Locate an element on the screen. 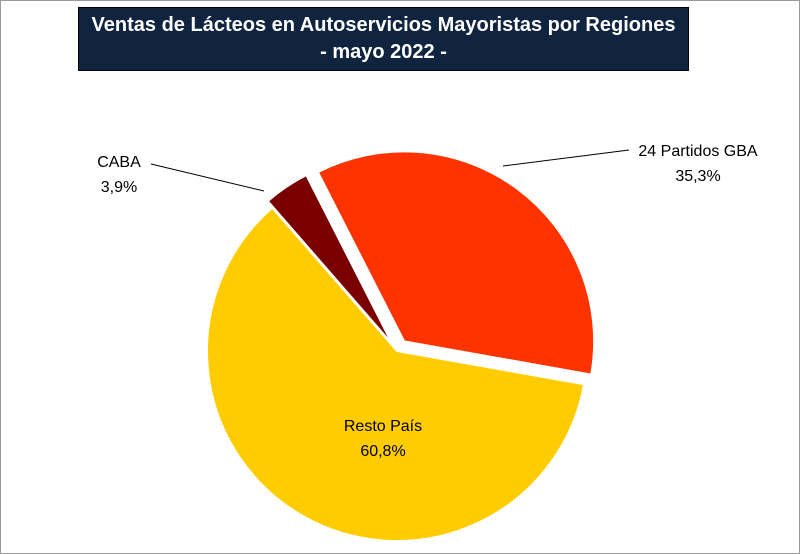 The height and width of the screenshot is (554, 800). leader-line-gba is located at coordinates (566, 158).